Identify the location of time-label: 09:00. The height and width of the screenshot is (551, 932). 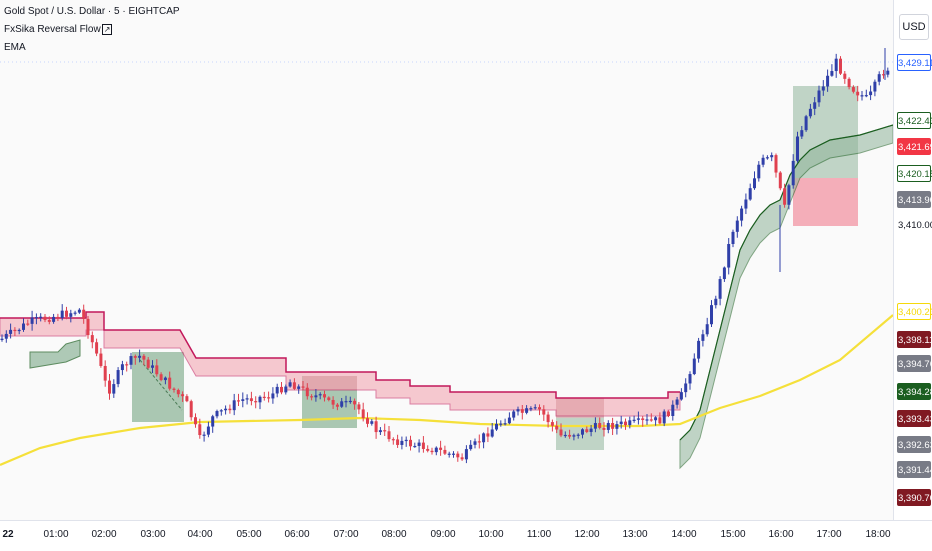
(443, 534).